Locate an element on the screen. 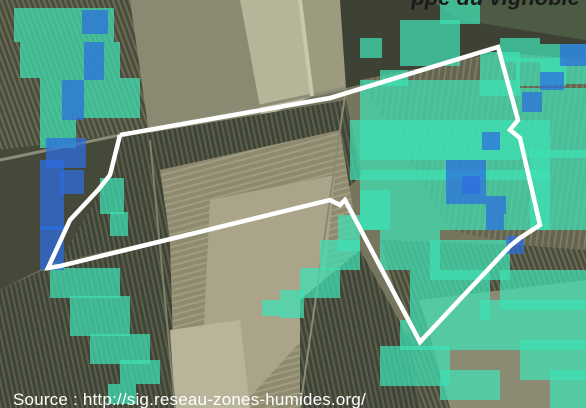 The width and height of the screenshot is (586, 408). map-title: ppé du vignoble is located at coordinates (495, 4).